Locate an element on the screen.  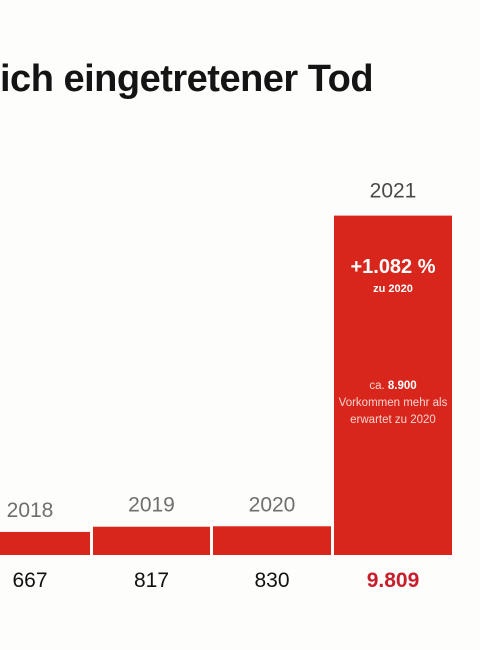
year-label-2020: 2020 is located at coordinates (272, 504).